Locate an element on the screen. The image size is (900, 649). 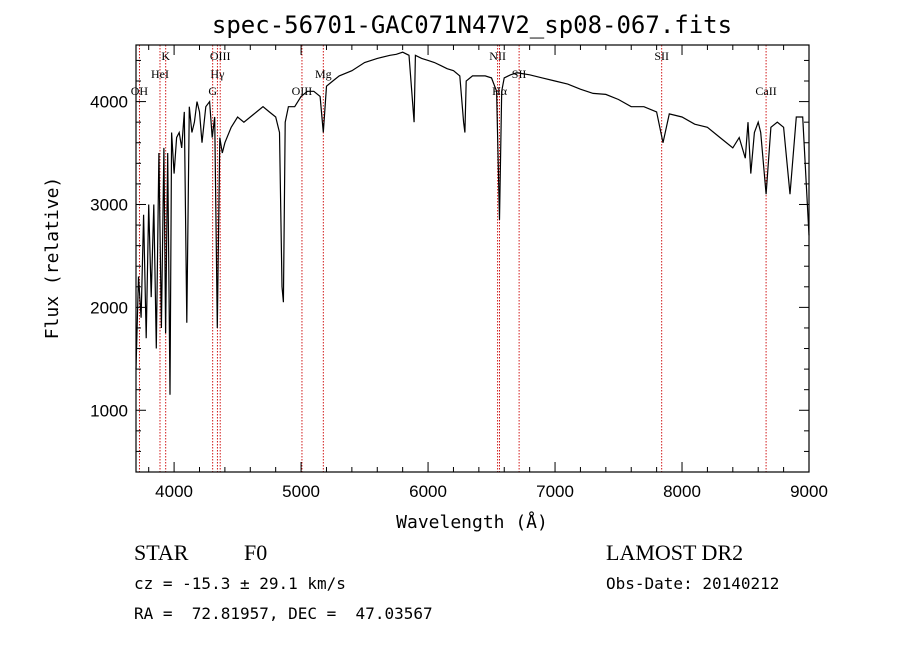
object-subclass: F0 is located at coordinates (256, 552).